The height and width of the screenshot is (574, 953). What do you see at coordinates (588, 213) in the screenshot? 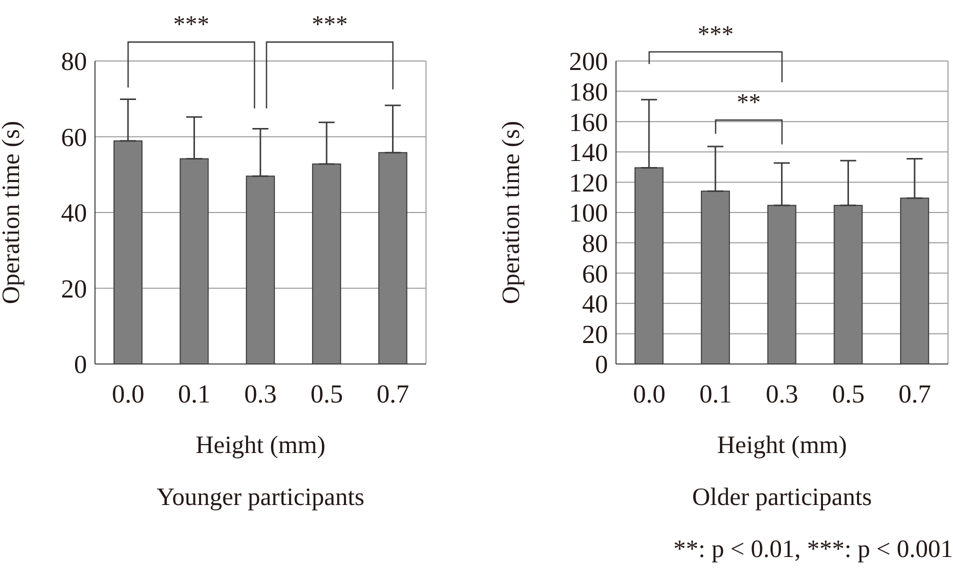
I see `y-tick-label: 100` at bounding box center [588, 213].